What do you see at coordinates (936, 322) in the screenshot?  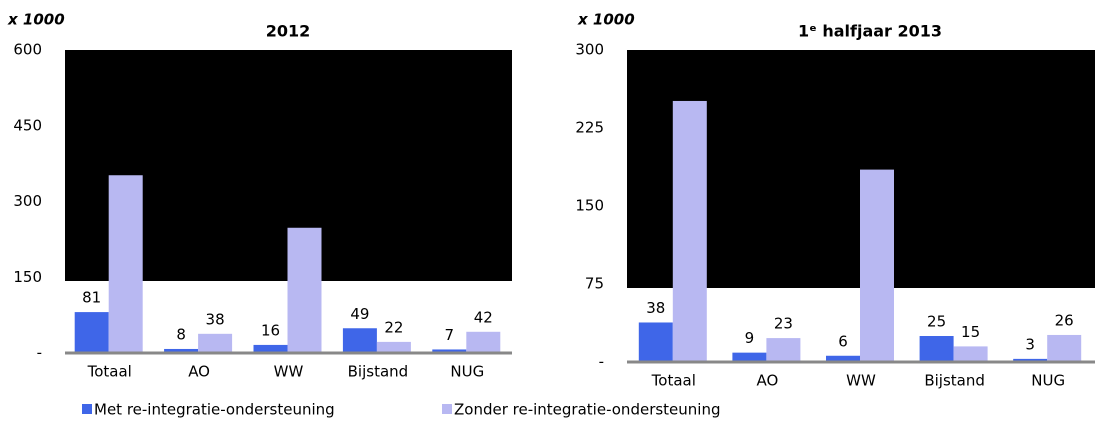 I see `value-label: 25` at bounding box center [936, 322].